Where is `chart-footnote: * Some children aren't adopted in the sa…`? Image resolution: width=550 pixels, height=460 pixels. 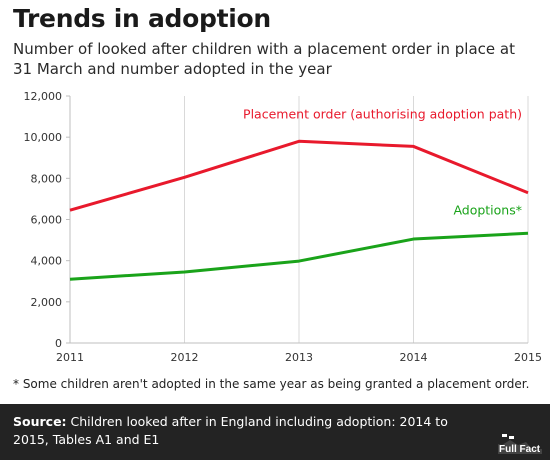
chart-footnote: * Some children aren't adopted in the sa… is located at coordinates (271, 384).